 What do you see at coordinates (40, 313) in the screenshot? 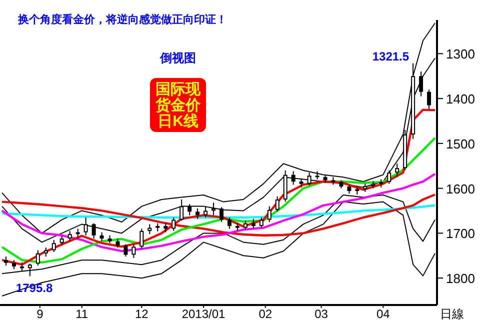
I see `x-tick-label: 9` at bounding box center [40, 313].